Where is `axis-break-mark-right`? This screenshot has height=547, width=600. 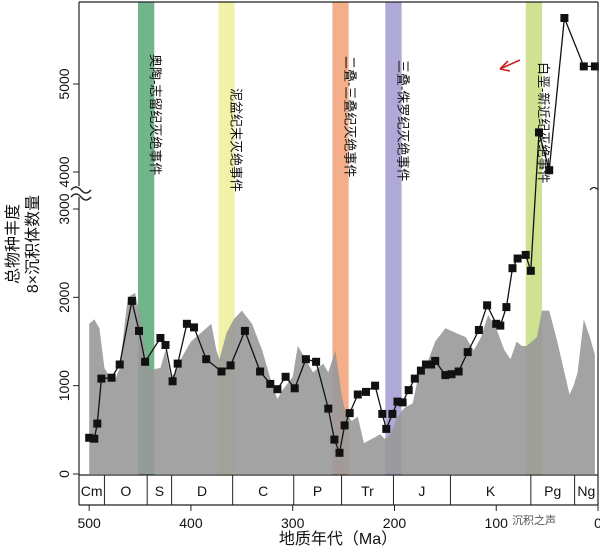 axis-break-mark-right is located at coordinates (594, 188).